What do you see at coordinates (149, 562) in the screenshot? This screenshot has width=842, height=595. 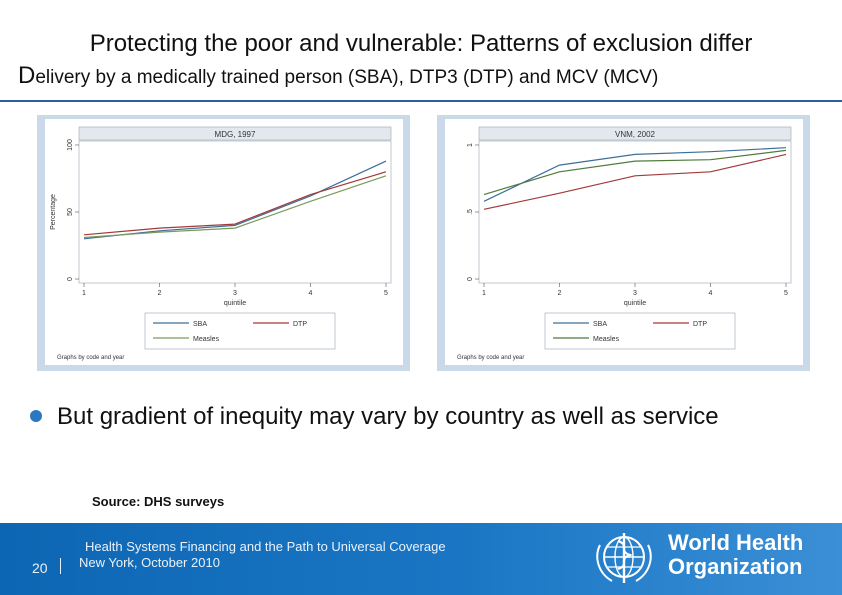 I see `footer-event-place: New York, October 2010` at bounding box center [149, 562].